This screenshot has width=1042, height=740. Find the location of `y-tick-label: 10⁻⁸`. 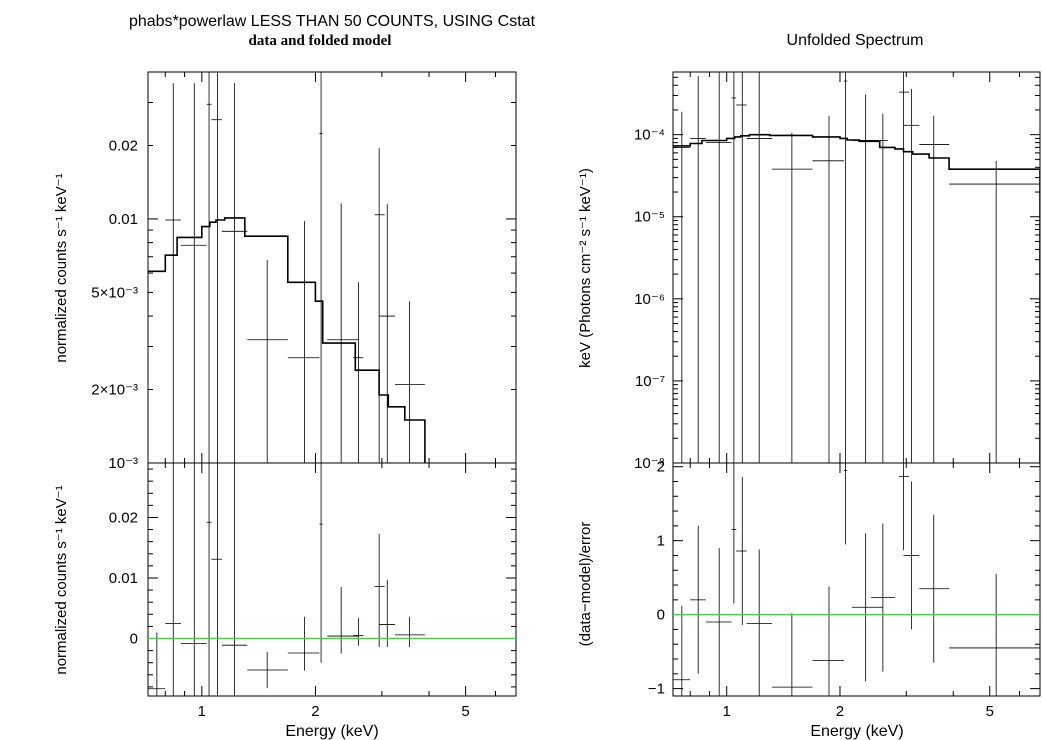

y-tick-label: 10⁻⁸ is located at coordinates (649, 463).